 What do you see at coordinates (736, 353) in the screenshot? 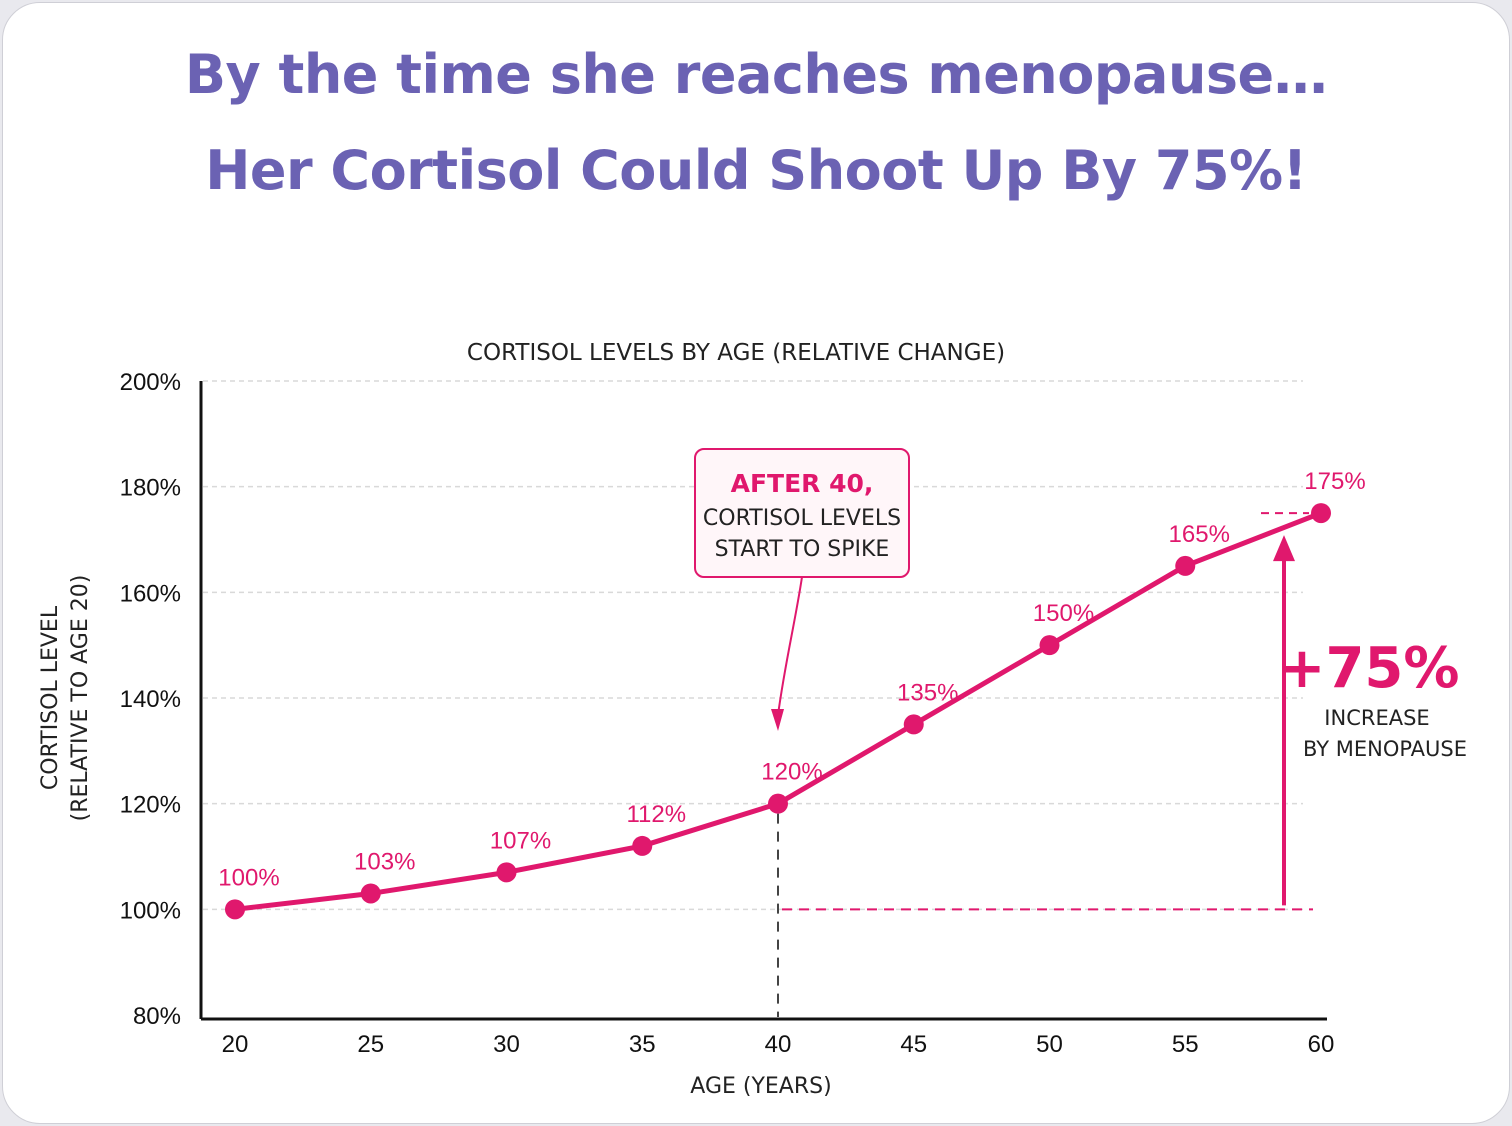
I see `chart-title: CORTISOL LEVELS BY AGE (RELATIVE CHANGE)` at bounding box center [736, 353].